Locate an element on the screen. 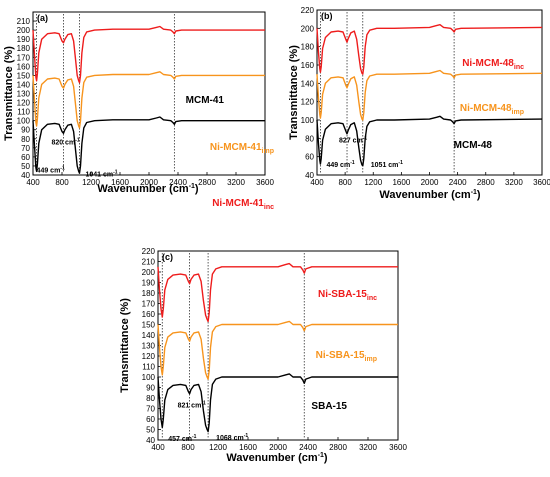  series-label: MCM-48 is located at coordinates (473, 145).